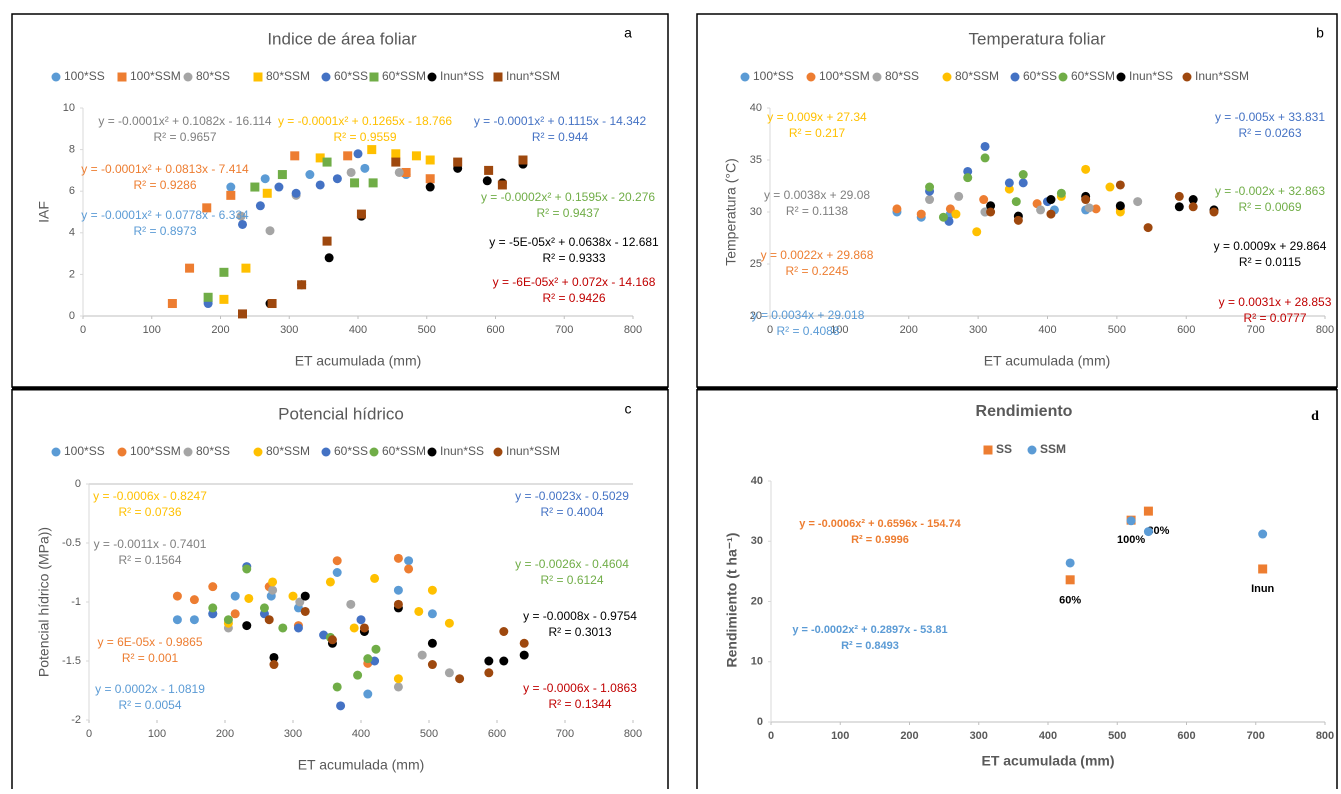 This screenshot has height=794, width=1341. What do you see at coordinates (880, 540) in the screenshot?
I see `trend-equation: R² = 0.9996` at bounding box center [880, 540].